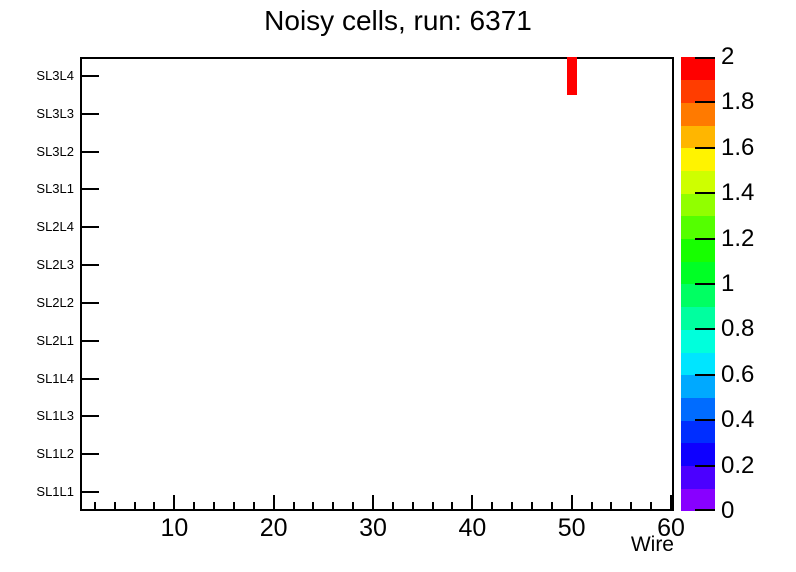  I want to click on y-tick-label: SL2L4, so click(55, 227).